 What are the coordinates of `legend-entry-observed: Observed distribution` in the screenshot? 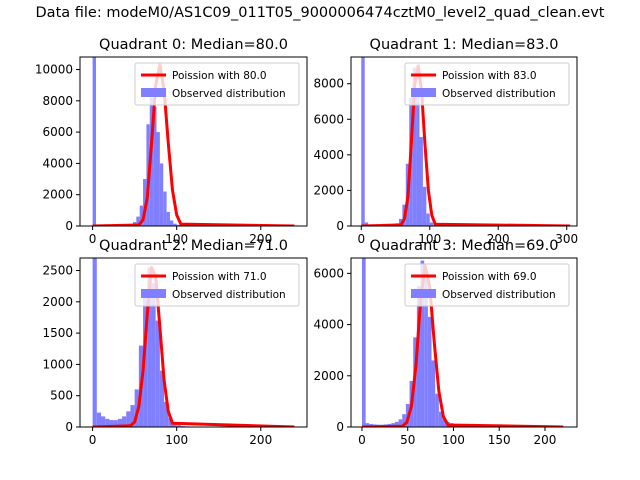 It's located at (229, 295).